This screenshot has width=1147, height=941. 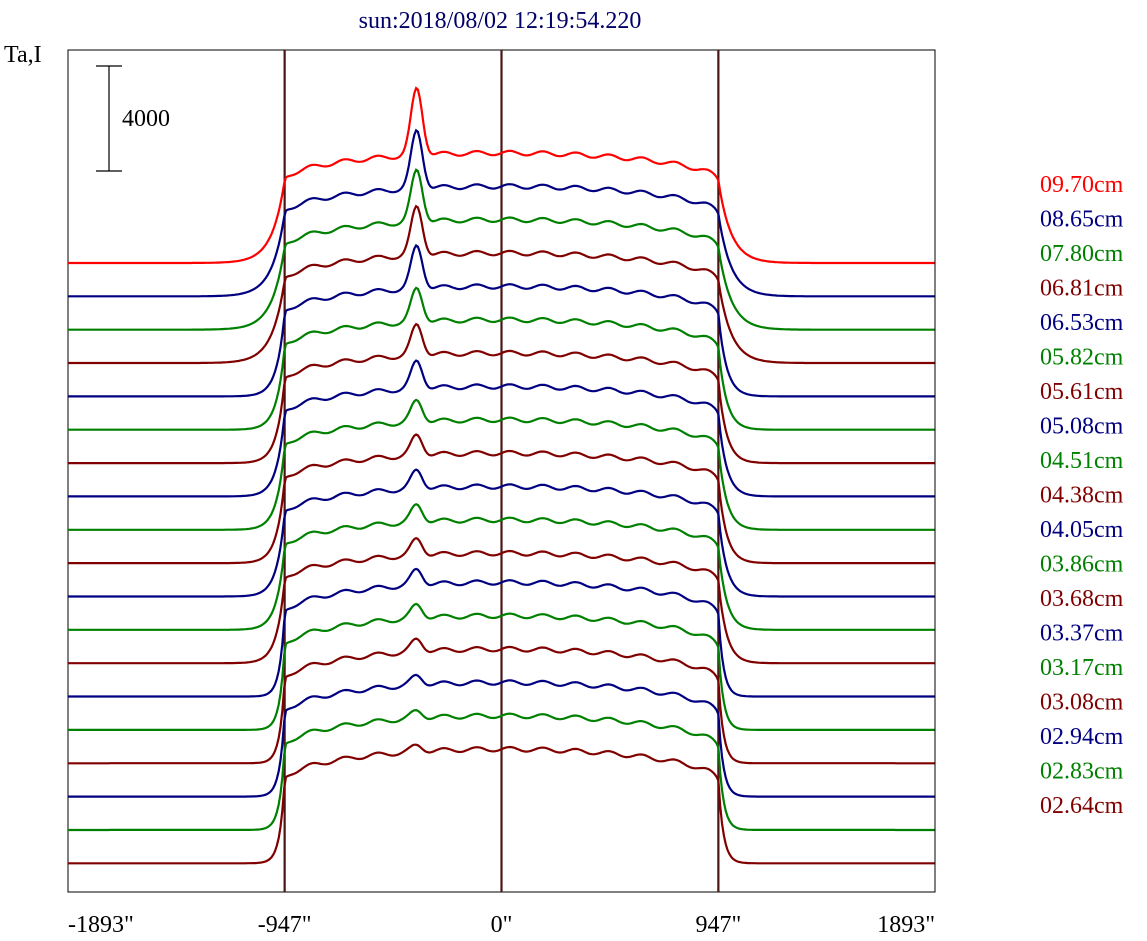 I want to click on x-tick-label: -1893", so click(x=101, y=925).